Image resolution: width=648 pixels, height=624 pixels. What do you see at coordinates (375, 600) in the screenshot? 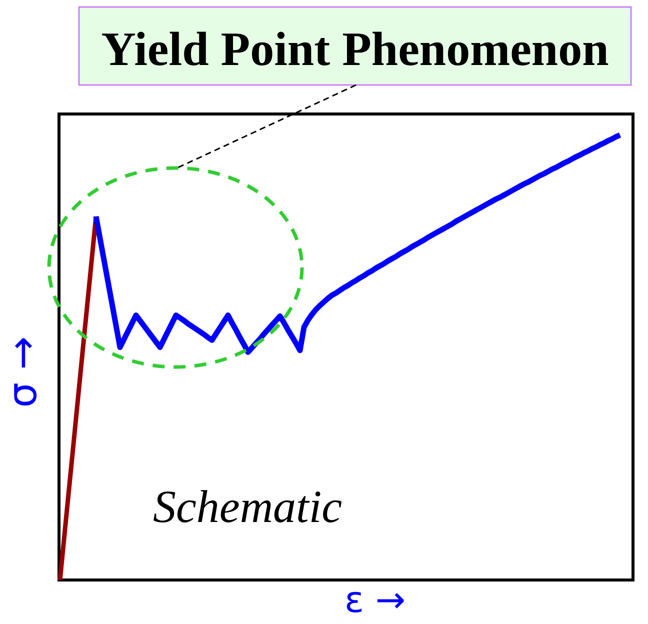
I see `x-axis-title: ε →` at bounding box center [375, 600].